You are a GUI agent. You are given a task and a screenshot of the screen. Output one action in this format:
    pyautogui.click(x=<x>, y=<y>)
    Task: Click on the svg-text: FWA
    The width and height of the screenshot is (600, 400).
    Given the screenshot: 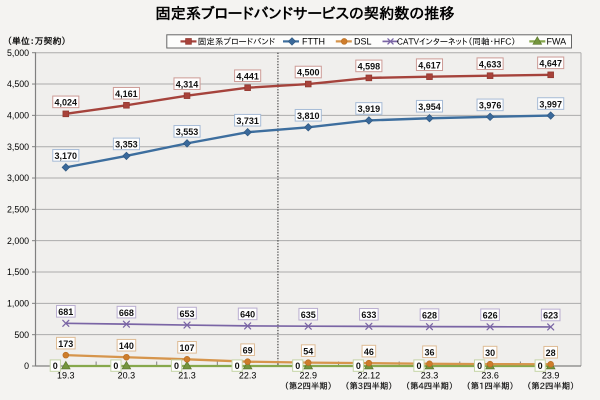 What is the action you would take?
    pyautogui.click(x=557, y=42)
    